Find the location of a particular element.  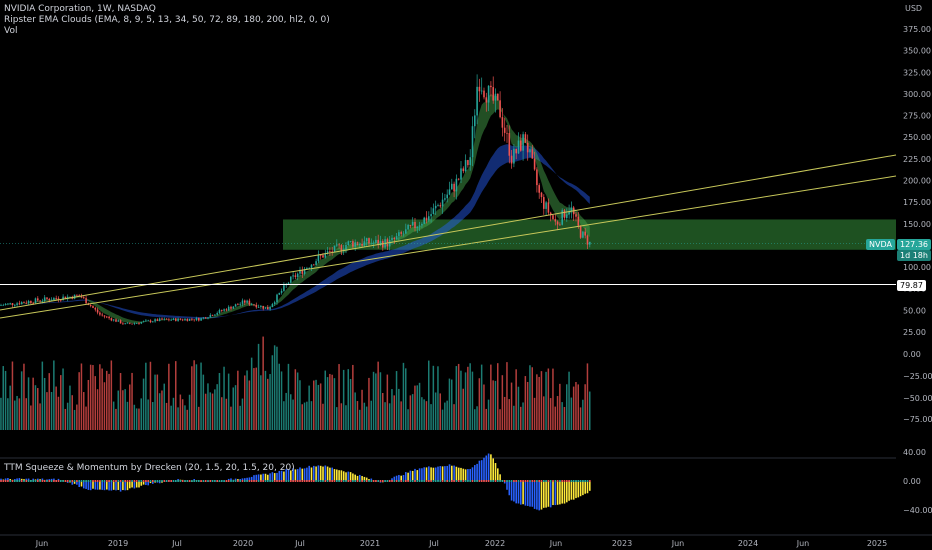

price-tick-label: 25.00 is located at coordinates (914, 332).